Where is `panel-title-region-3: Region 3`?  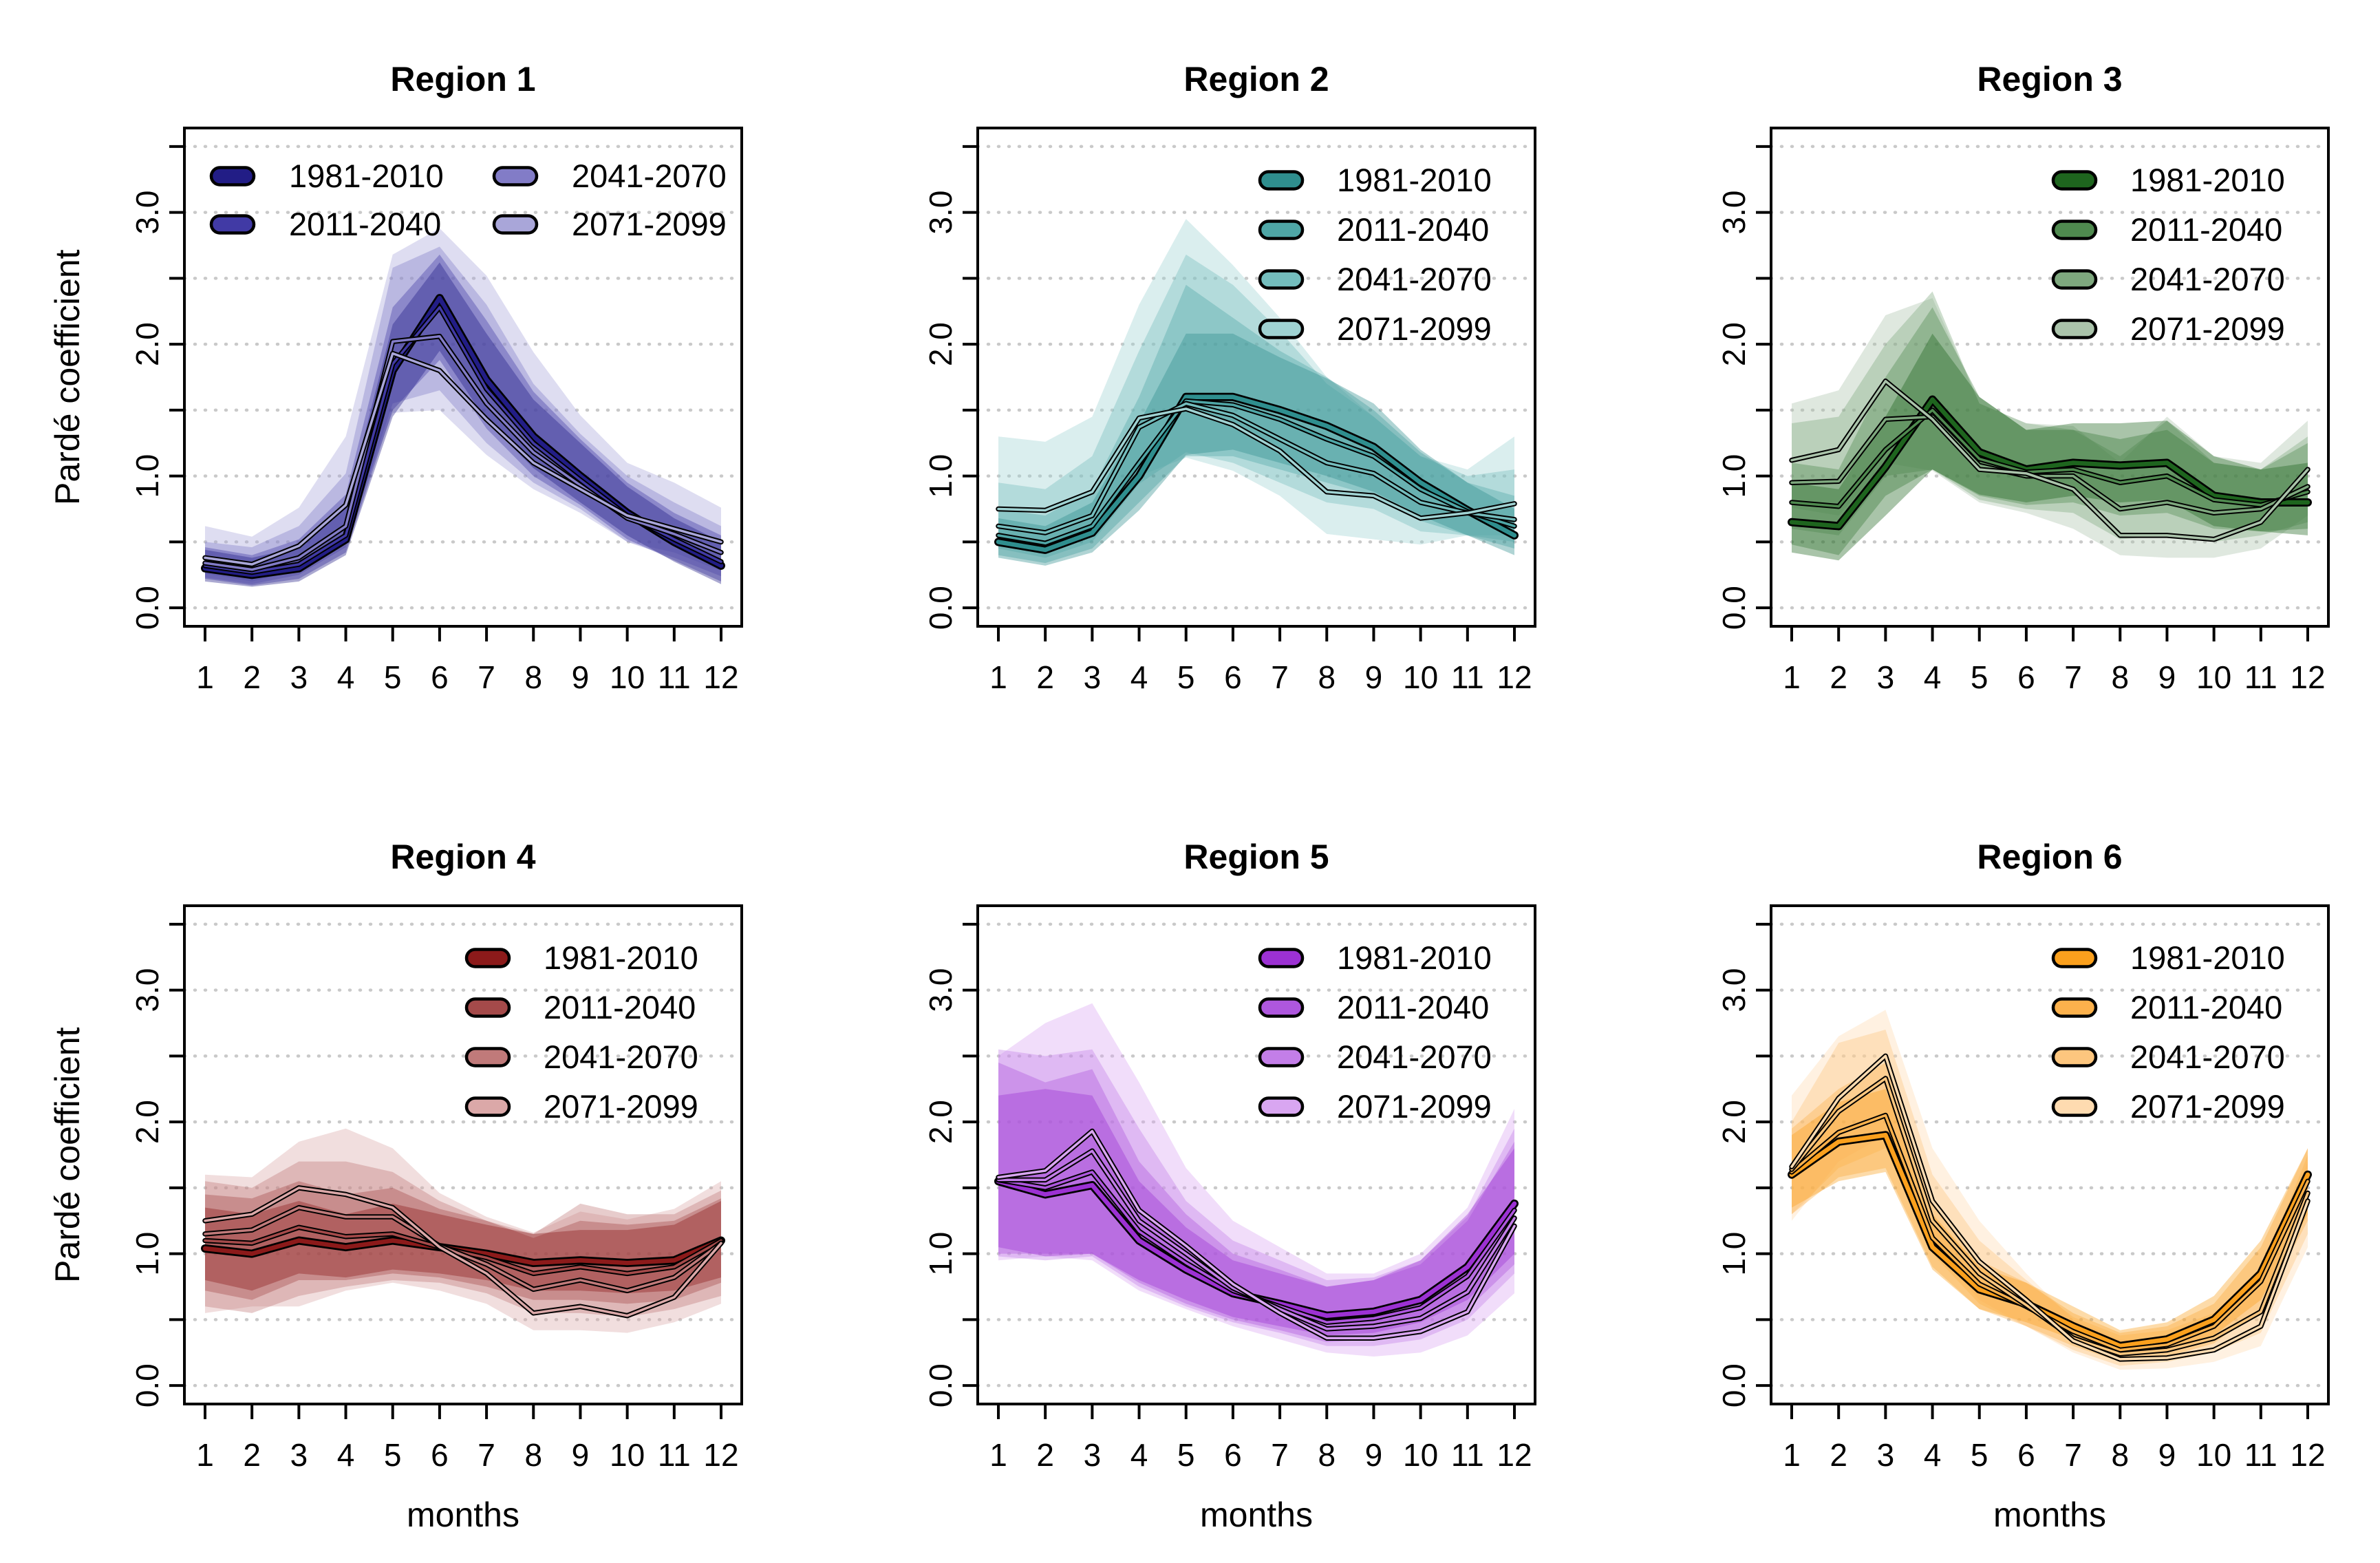
panel-title-region-3: Region 3 is located at coordinates (2050, 79).